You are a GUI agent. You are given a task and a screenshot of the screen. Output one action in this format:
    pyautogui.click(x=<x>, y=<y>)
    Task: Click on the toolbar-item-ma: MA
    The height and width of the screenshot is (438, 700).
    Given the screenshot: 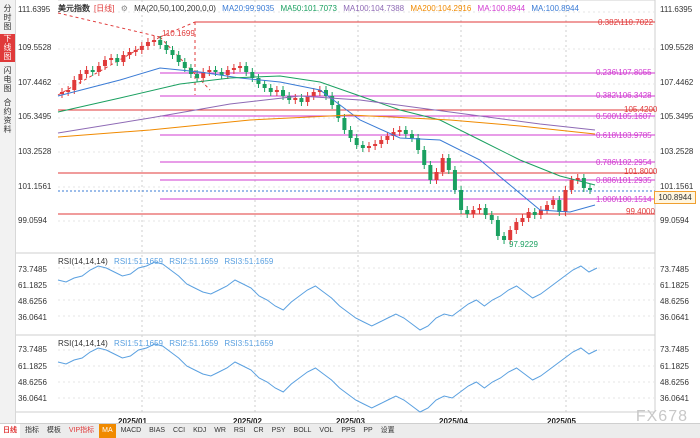 What is the action you would take?
    pyautogui.click(x=107, y=431)
    